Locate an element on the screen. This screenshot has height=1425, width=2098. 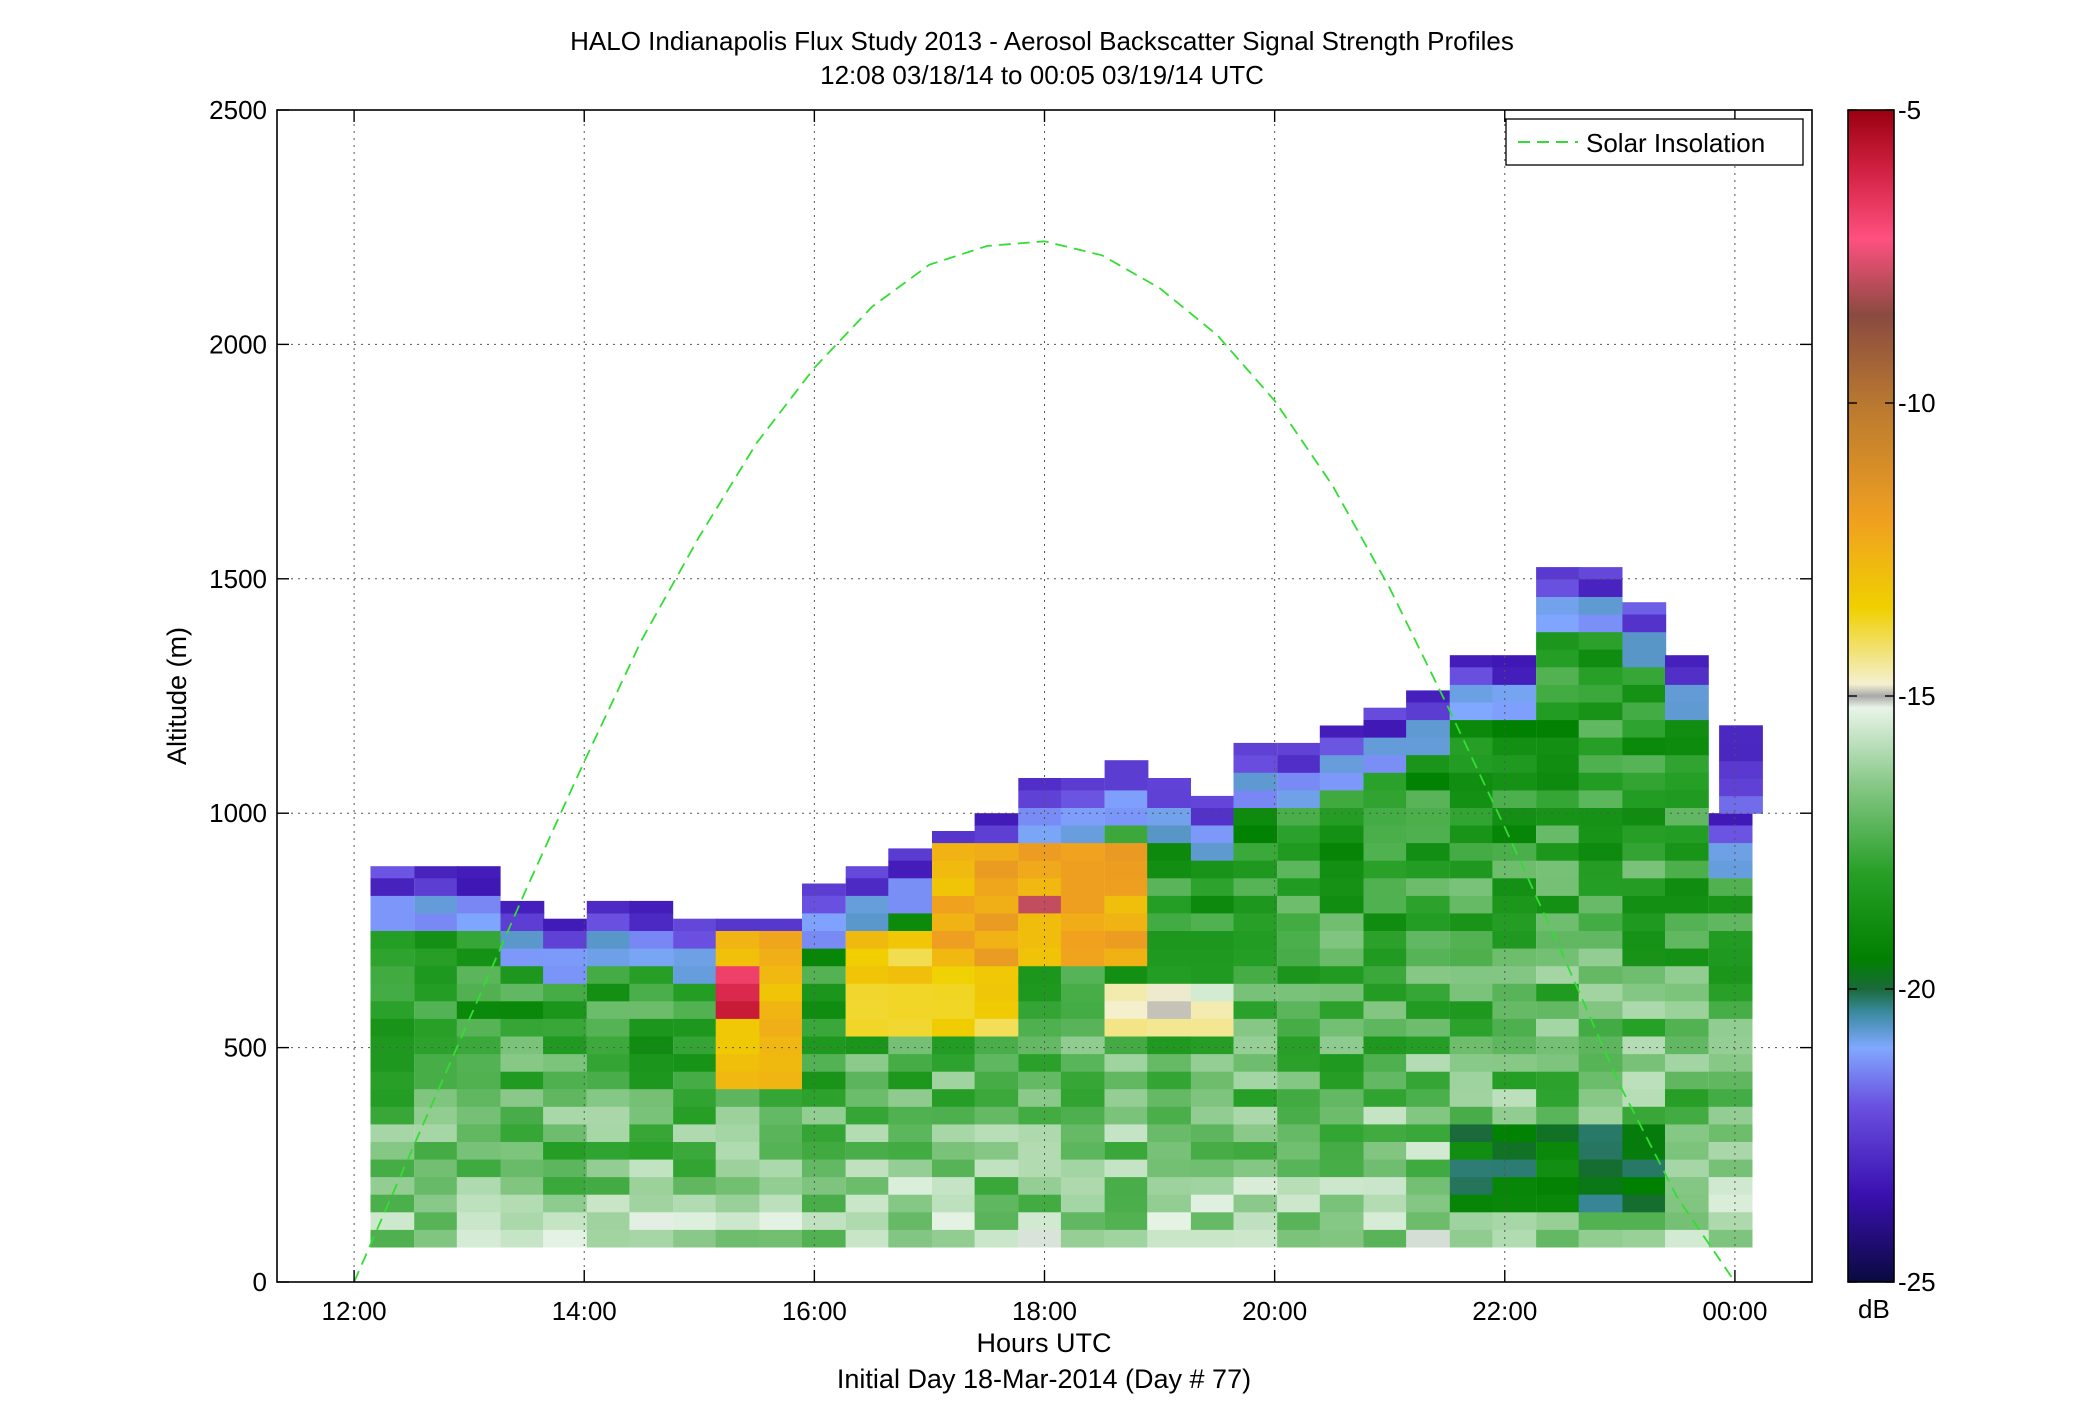
x-axis-subtitle: Initial Day 18-Mar-2014 (Day # 77) is located at coordinates (1044, 1379).